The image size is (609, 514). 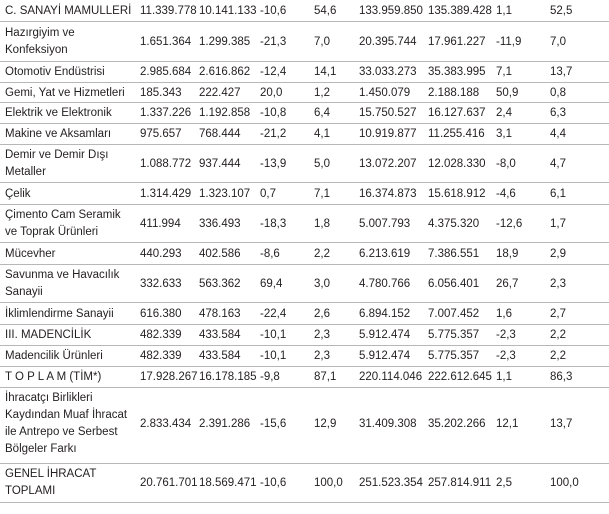 I want to click on change-2: 26,7, so click(x=507, y=284).